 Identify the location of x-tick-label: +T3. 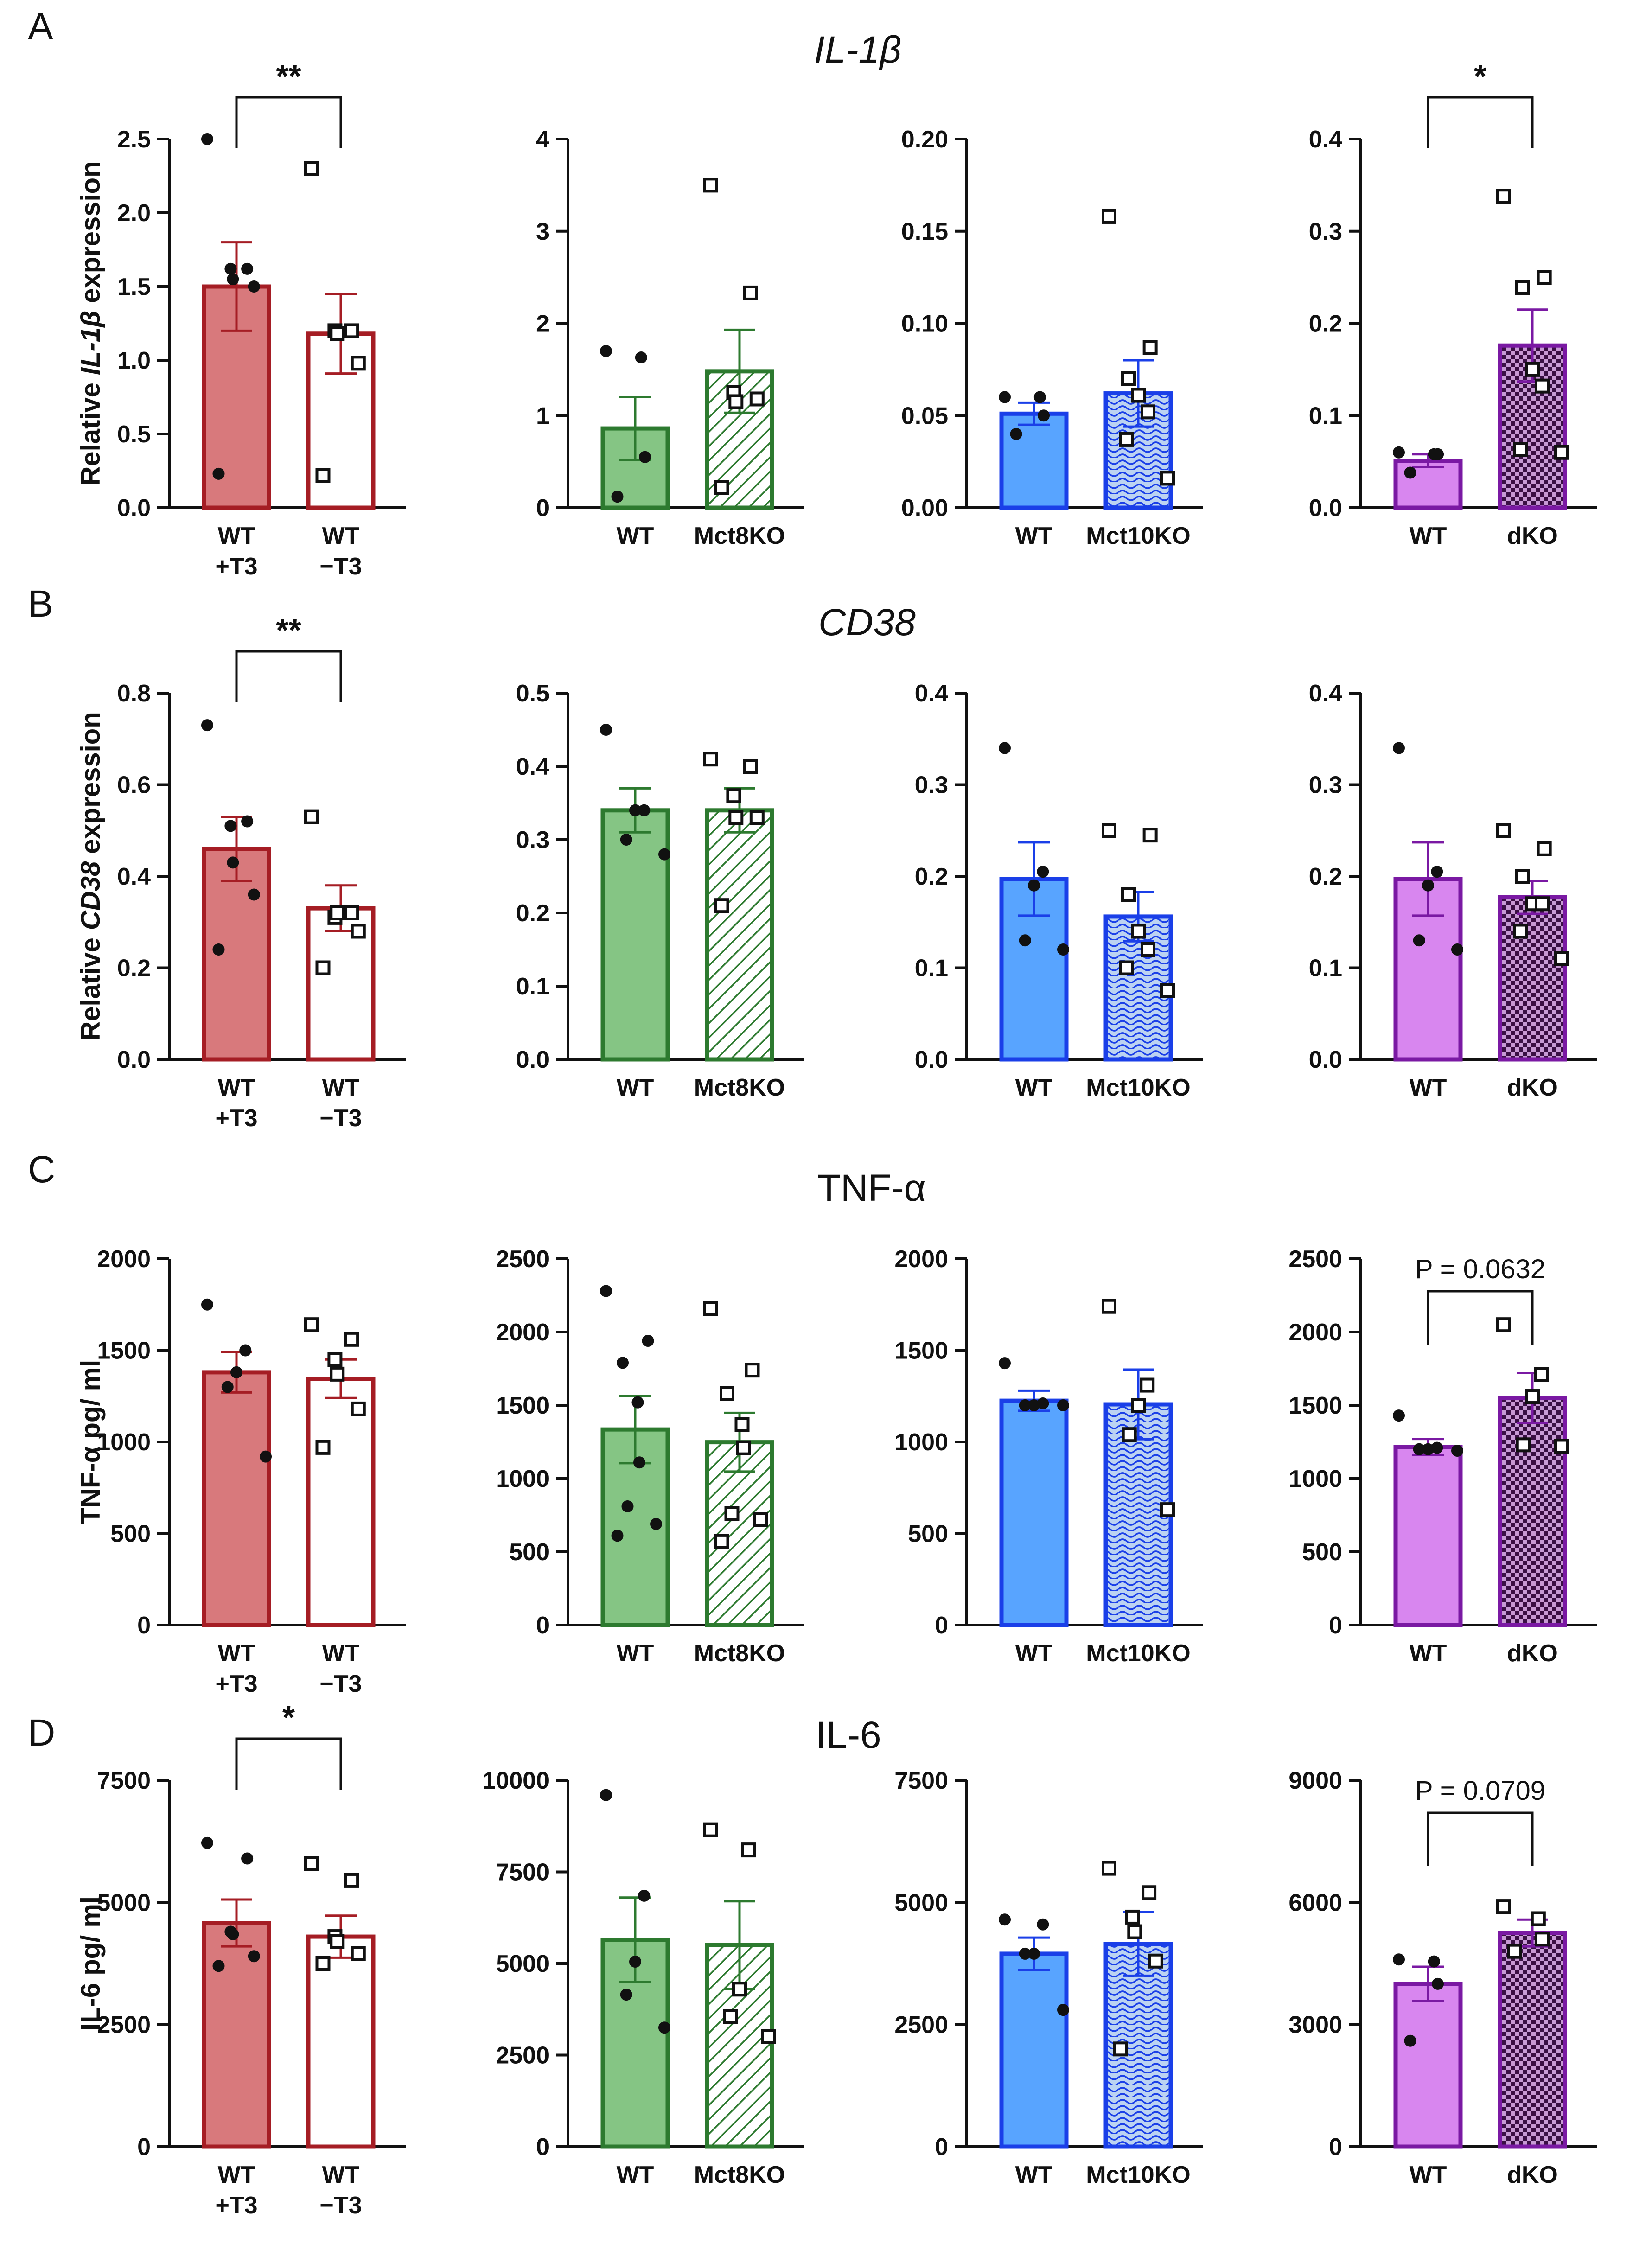
(236, 1683).